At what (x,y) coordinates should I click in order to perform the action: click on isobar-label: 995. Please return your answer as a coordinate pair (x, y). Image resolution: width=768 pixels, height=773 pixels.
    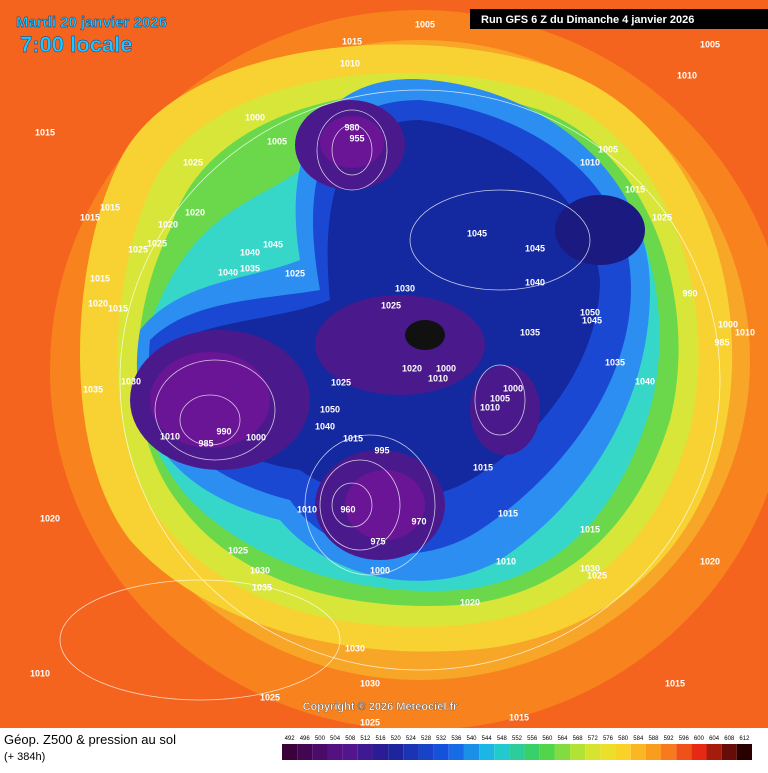
    Looking at the image, I should click on (381, 450).